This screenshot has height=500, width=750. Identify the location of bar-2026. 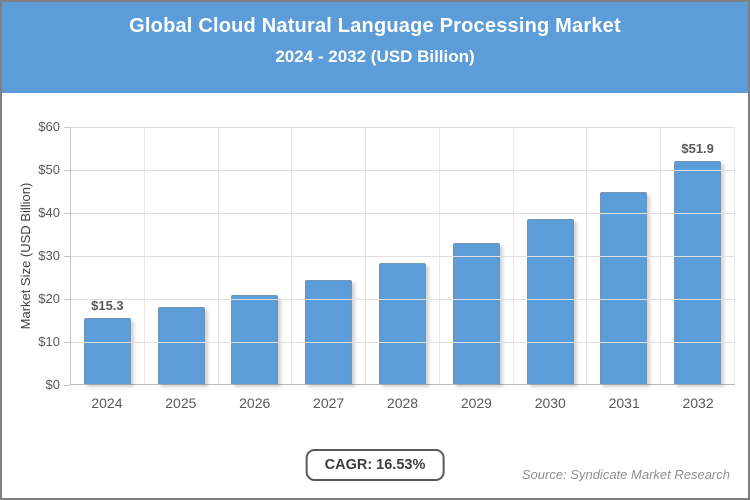
(255, 339).